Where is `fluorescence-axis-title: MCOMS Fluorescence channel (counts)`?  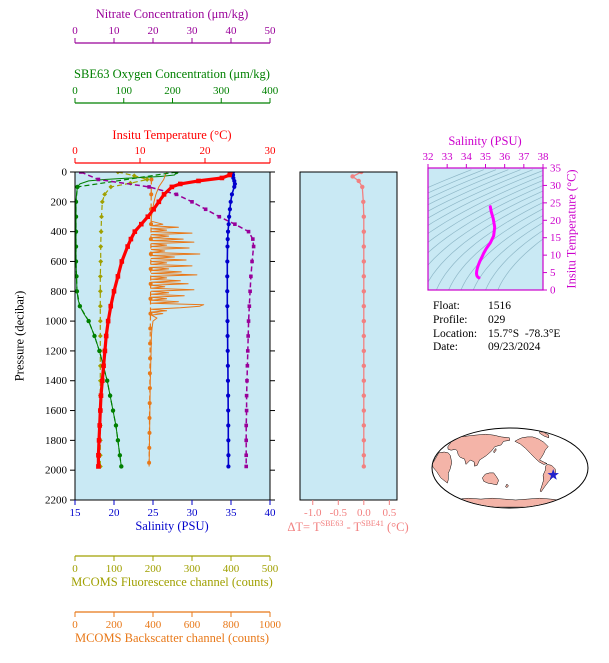 fluorescence-axis-title: MCOMS Fluorescence channel (counts) is located at coordinates (172, 582).